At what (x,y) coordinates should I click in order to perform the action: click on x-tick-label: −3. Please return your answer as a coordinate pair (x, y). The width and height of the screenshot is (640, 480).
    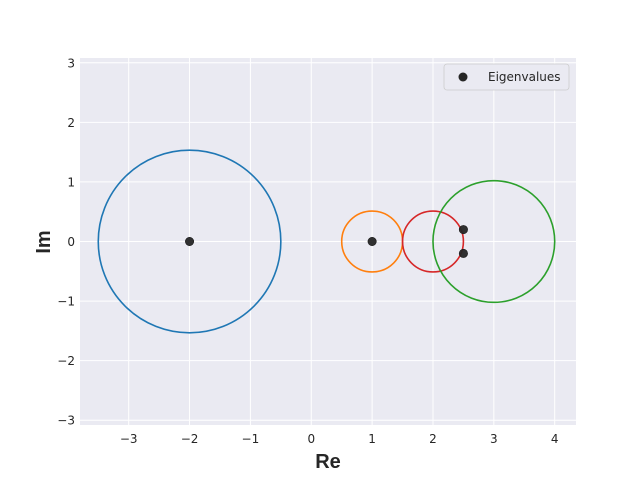
    Looking at the image, I should click on (129, 439).